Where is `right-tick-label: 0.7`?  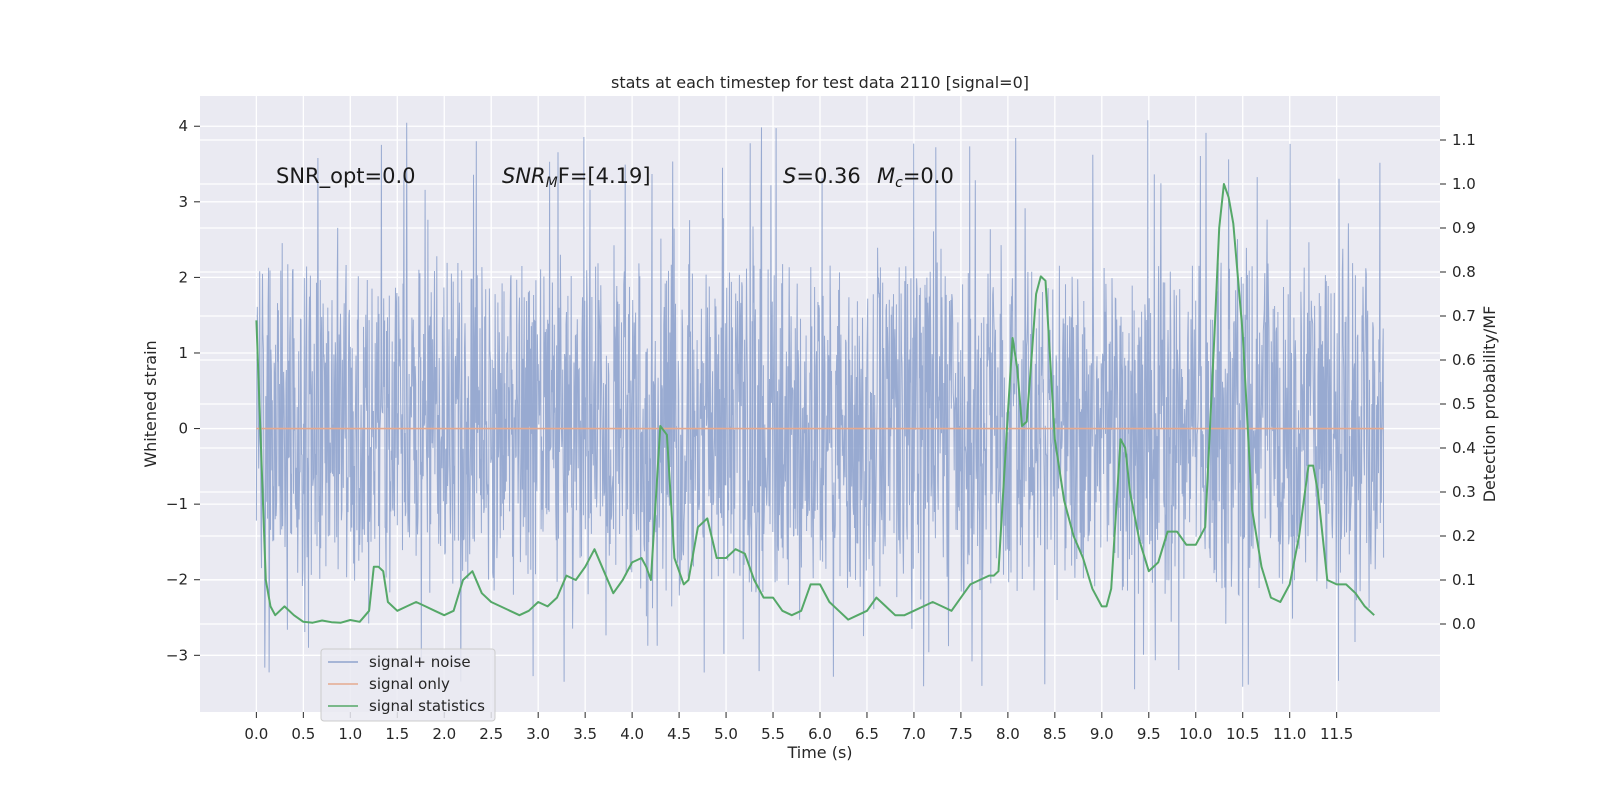
right-tick-label: 0.7 is located at coordinates (1464, 316).